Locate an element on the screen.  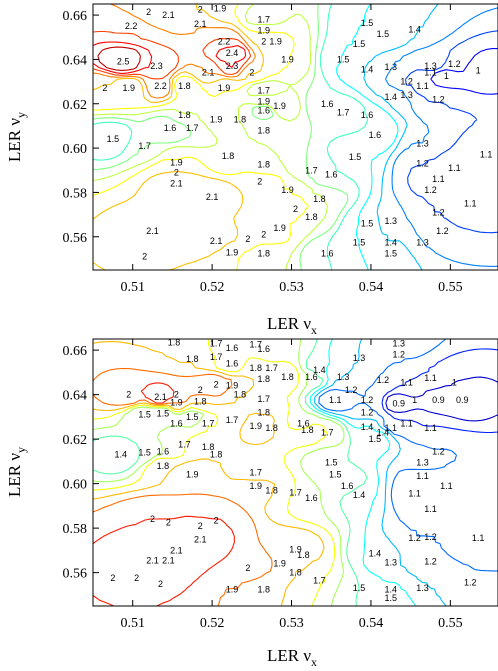
contour-label: 2.4 is located at coordinates (232, 53).